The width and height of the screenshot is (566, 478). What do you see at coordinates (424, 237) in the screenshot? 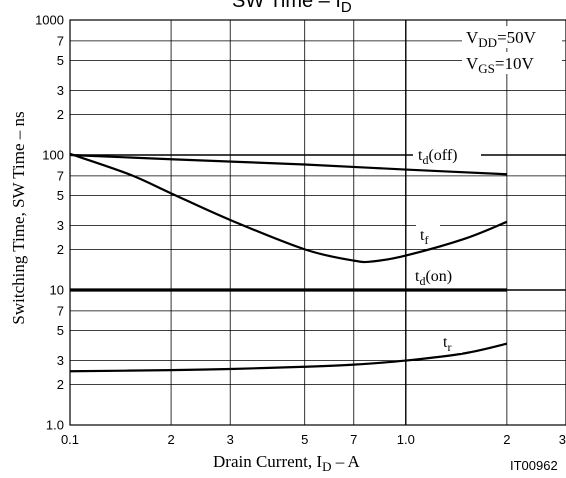
I see `svg-text: tf` at bounding box center [424, 237].